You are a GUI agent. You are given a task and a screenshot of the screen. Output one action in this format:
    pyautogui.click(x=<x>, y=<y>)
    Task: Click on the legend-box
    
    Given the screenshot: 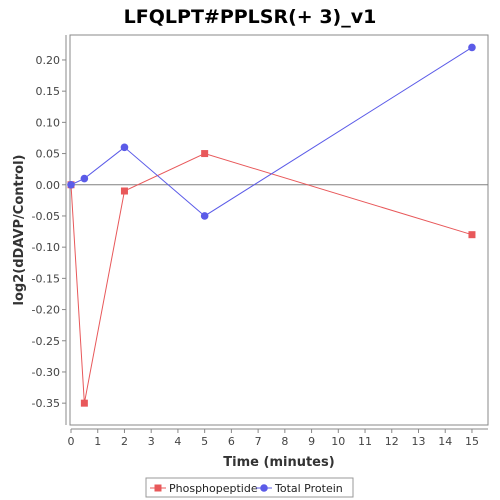 What is the action you would take?
    pyautogui.click(x=249, y=487)
    